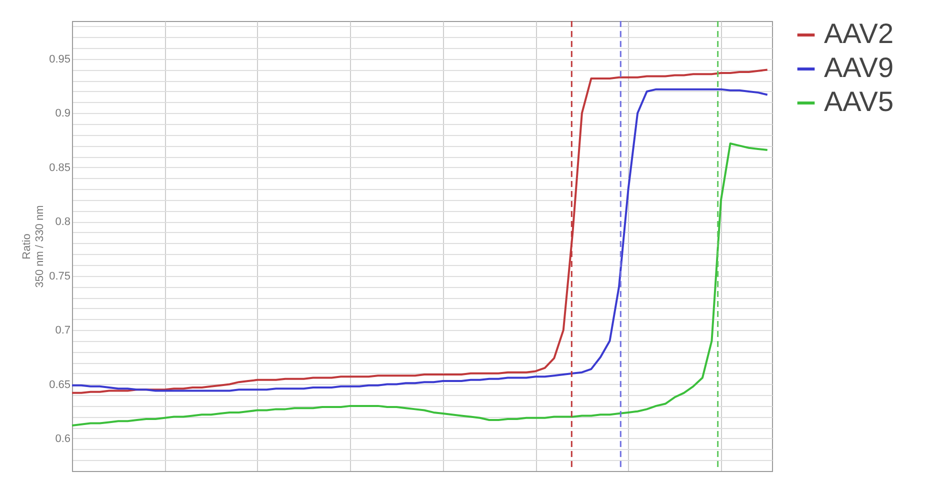 The height and width of the screenshot is (495, 940). Describe the element at coordinates (33, 246) in the screenshot. I see `y-axis-title: Ratio 350 nm / 330 nm` at that location.